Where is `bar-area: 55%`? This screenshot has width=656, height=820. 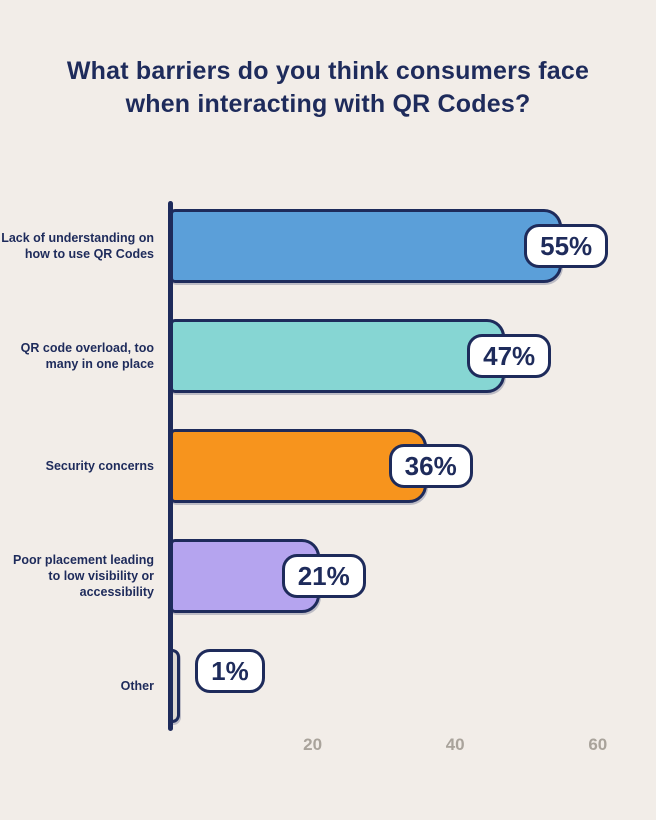
bar-area: 55% is located at coordinates (413, 246).